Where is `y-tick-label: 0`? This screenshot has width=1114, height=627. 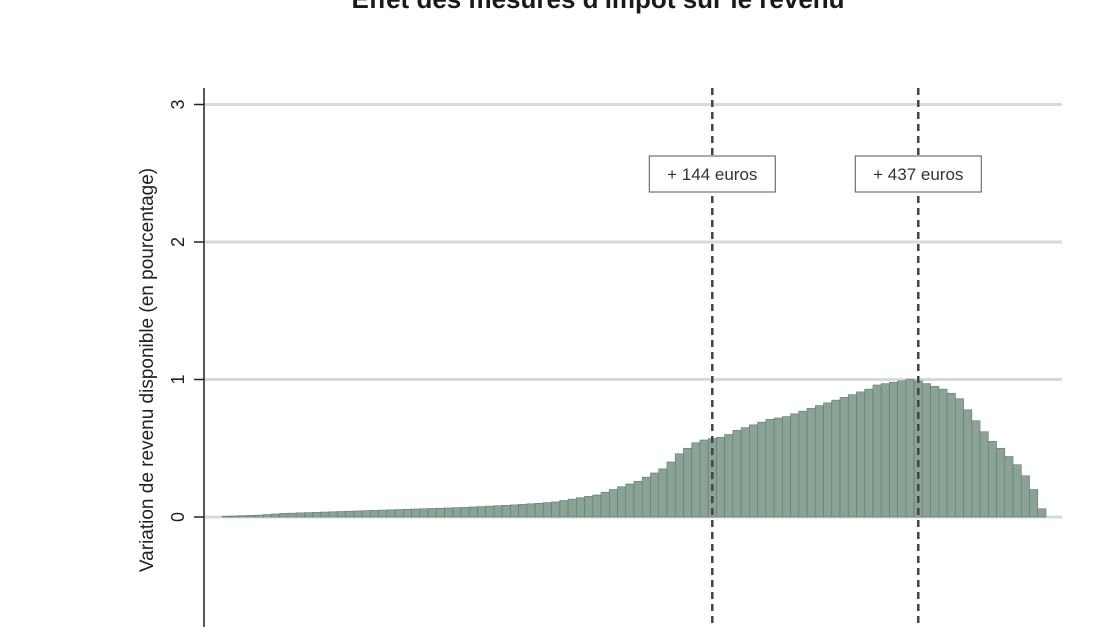
y-tick-label: 0 is located at coordinates (178, 517).